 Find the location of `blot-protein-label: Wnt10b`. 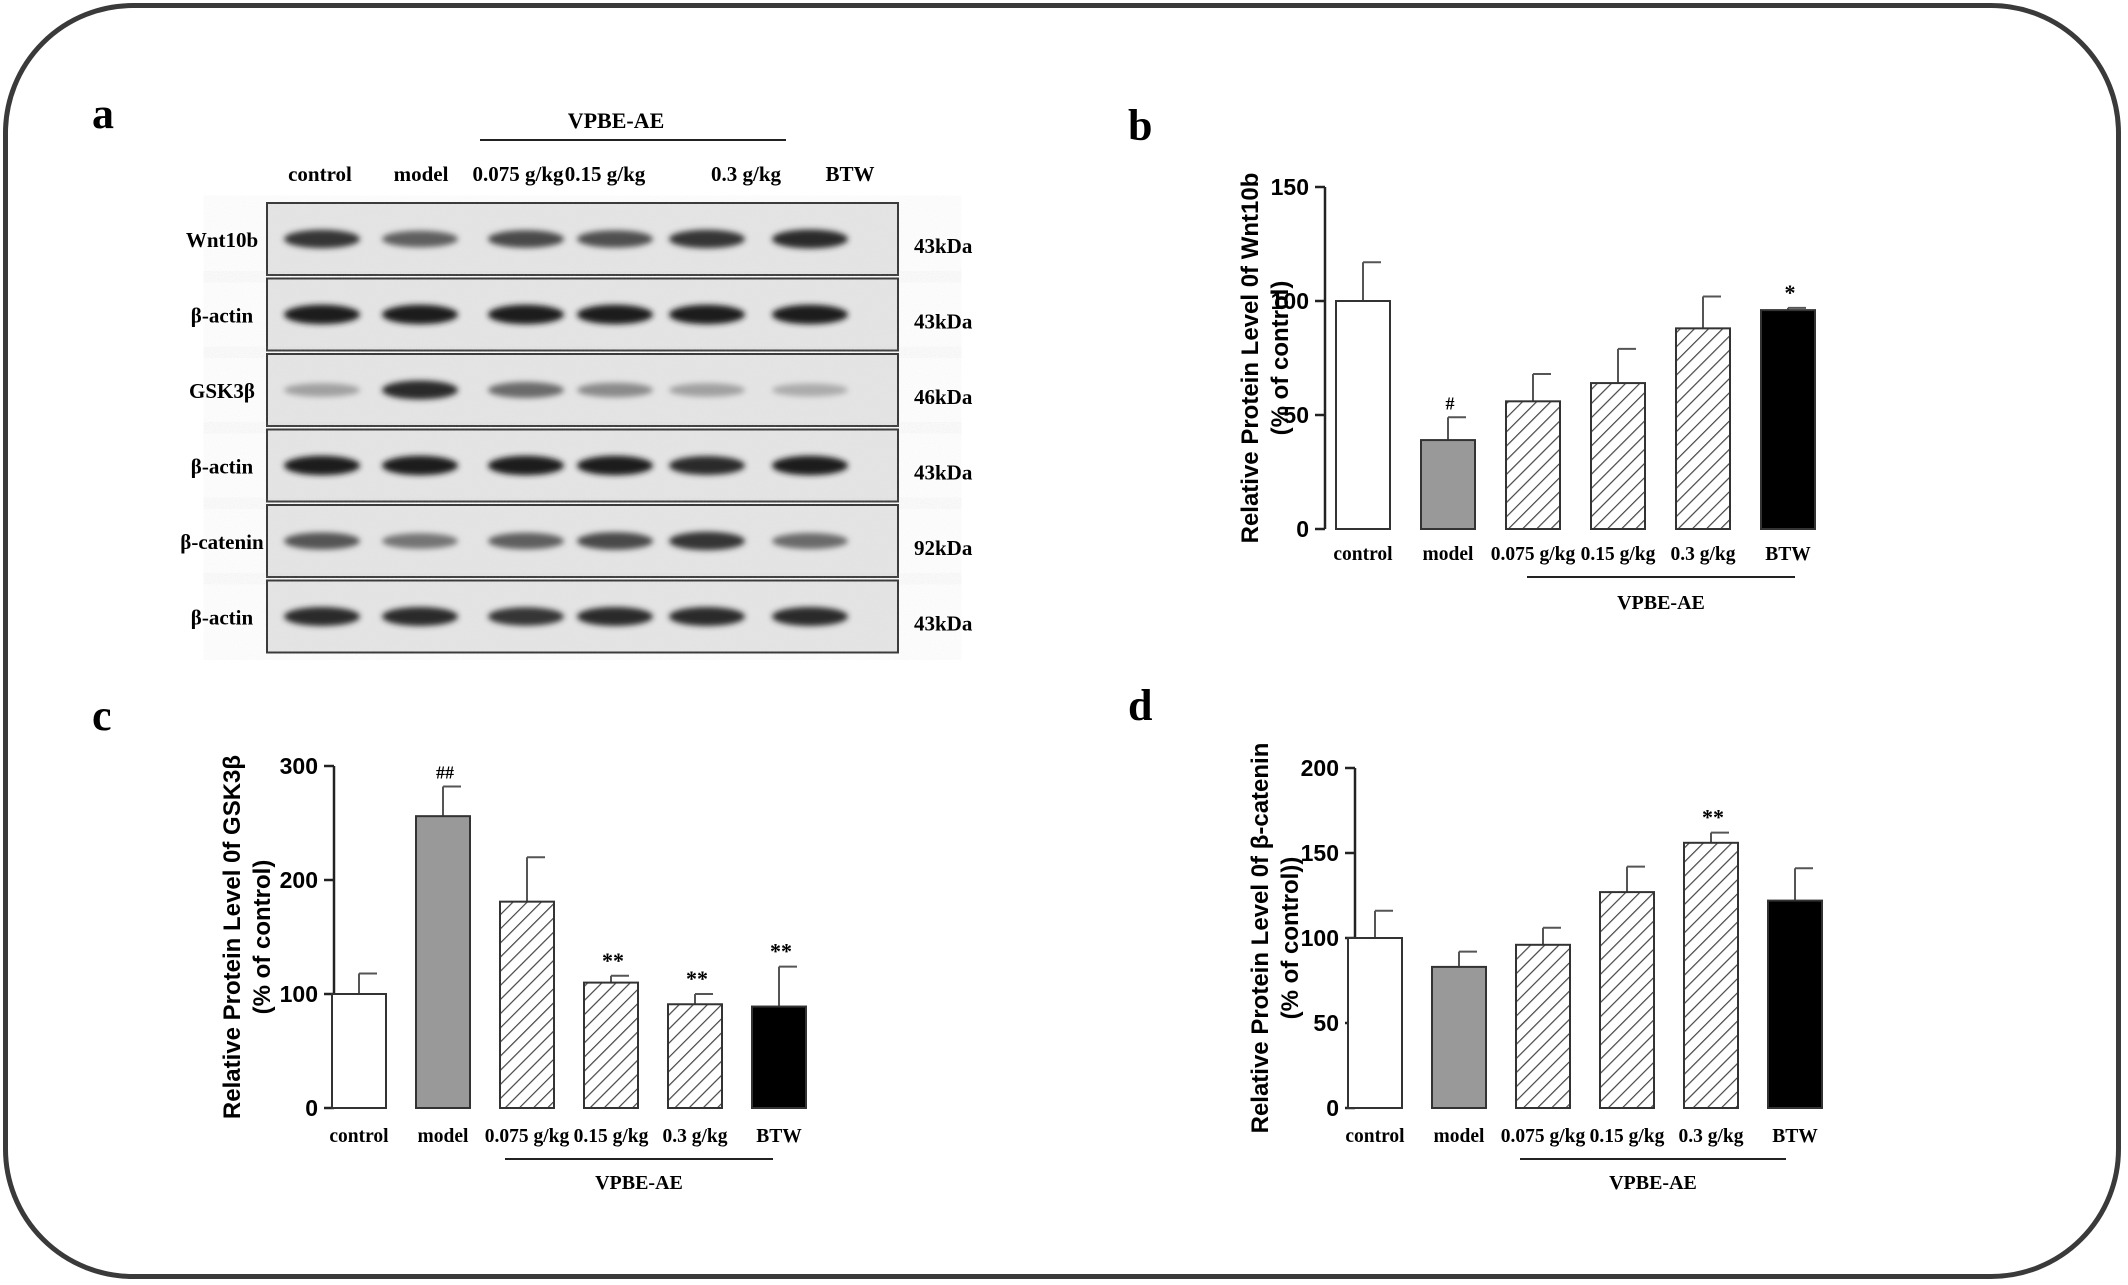

blot-protein-label: Wnt10b is located at coordinates (222, 240).